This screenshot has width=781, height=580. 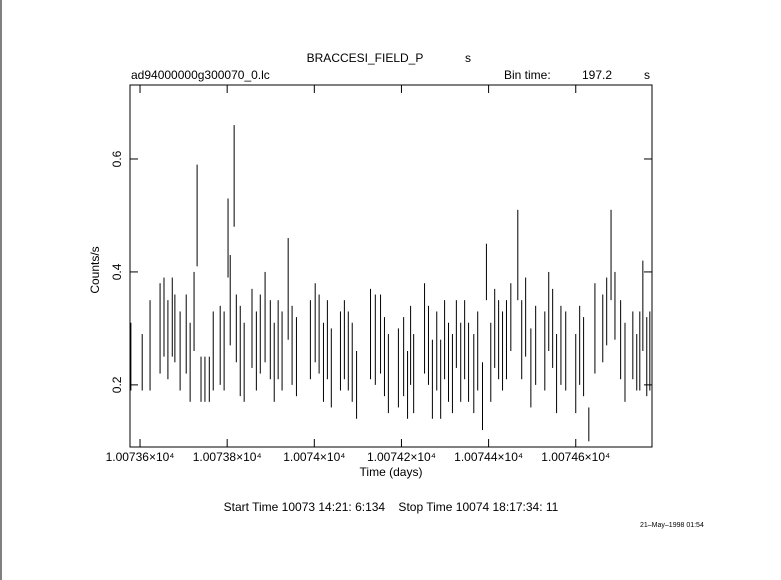 What do you see at coordinates (575, 457) in the screenshot?
I see `x-tick-label: 1.00746×10⁴` at bounding box center [575, 457].